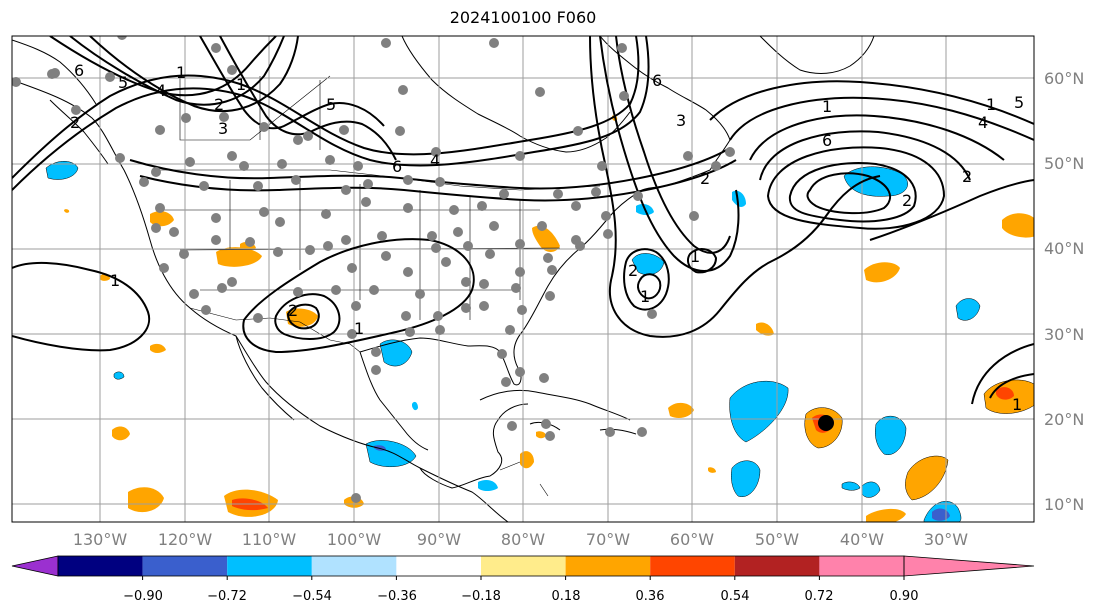 The height and width of the screenshot is (615, 1105). I want to click on lon-label: 100°W, so click(354, 539).